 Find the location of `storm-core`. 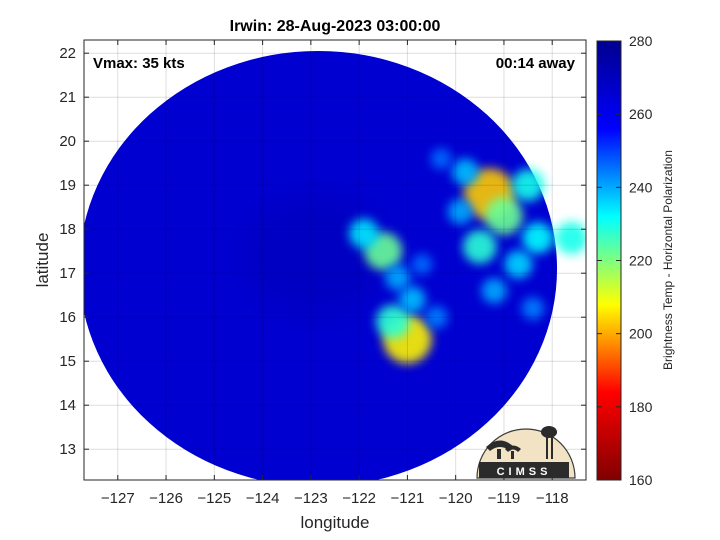

storm-core is located at coordinates (315, 255).